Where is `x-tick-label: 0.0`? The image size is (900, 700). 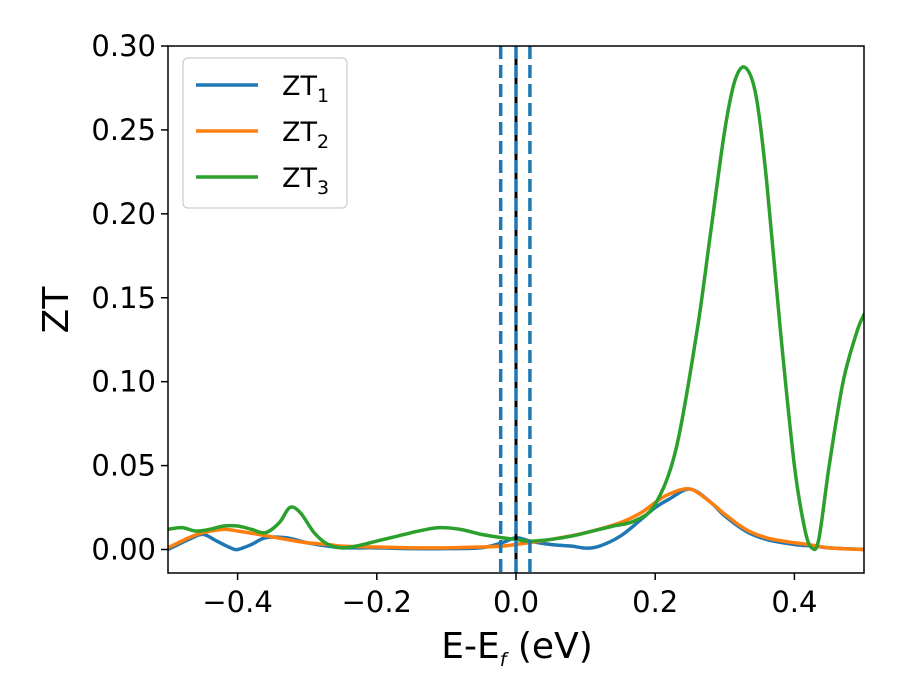 x-tick-label: 0.0 is located at coordinates (516, 602).